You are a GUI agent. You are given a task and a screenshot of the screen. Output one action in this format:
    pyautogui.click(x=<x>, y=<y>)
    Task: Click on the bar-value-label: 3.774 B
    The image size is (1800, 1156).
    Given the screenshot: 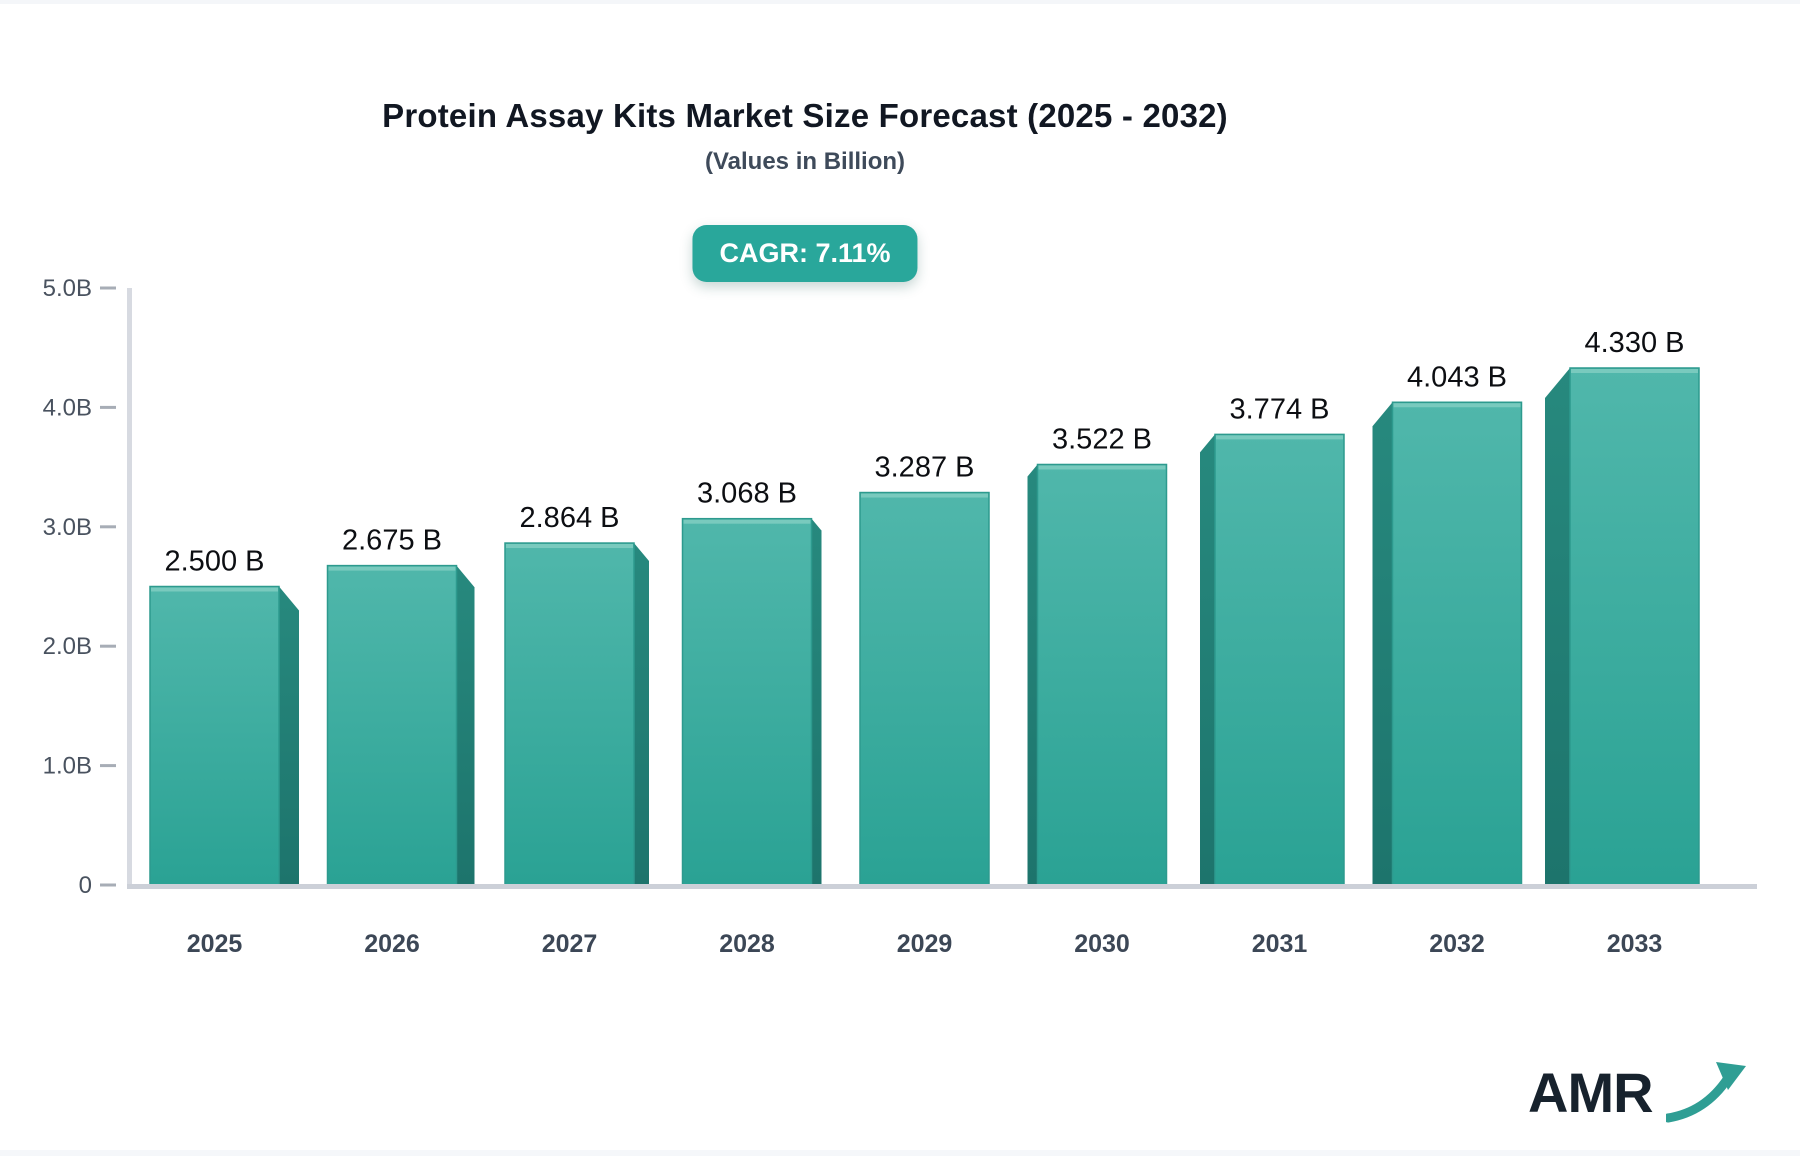 What is the action you would take?
    pyautogui.click(x=1280, y=409)
    